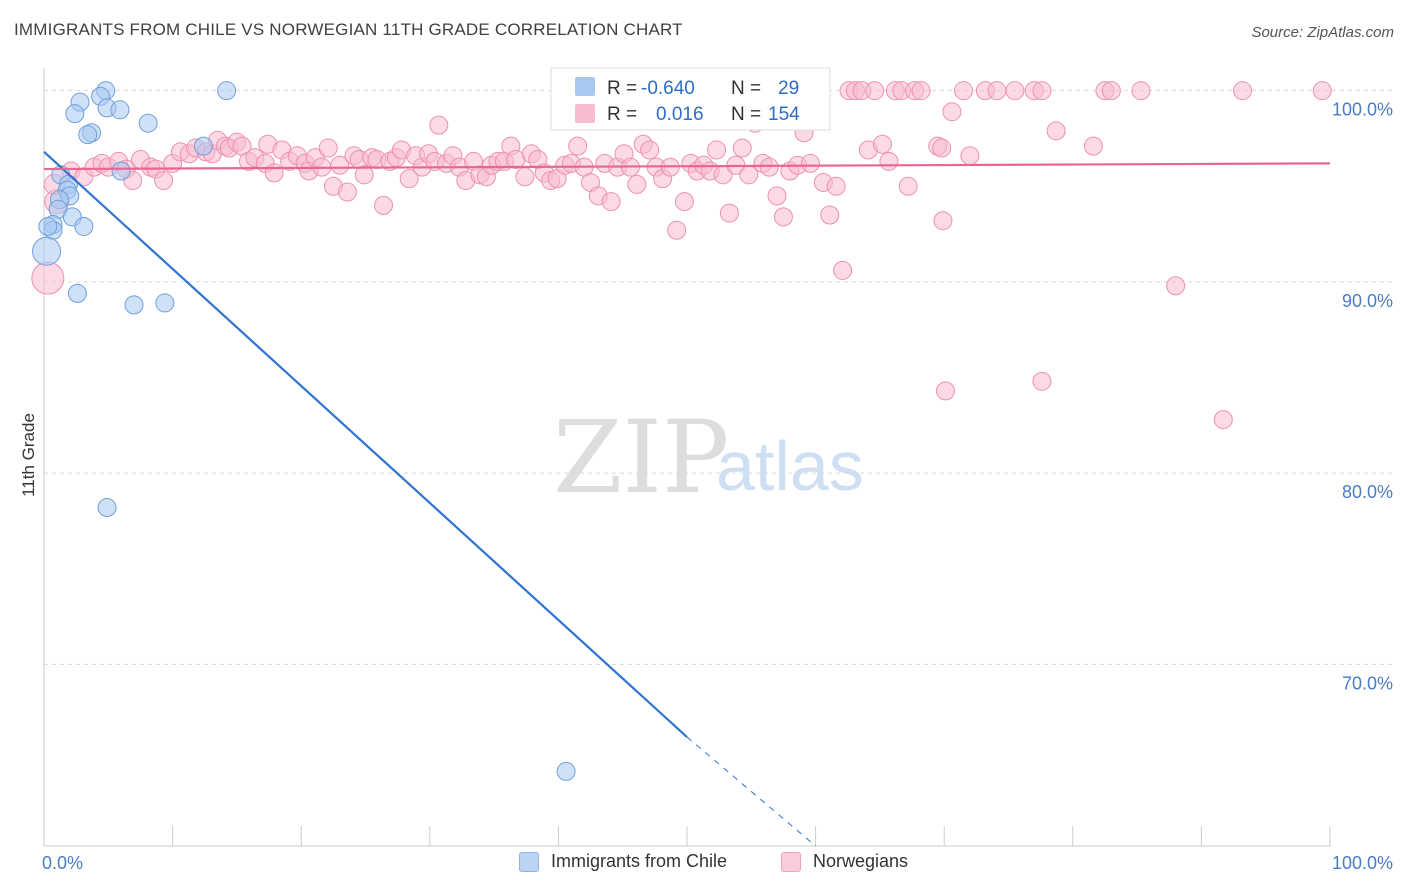 The height and width of the screenshot is (892, 1406). What do you see at coordinates (28, 455) in the screenshot?
I see `y-axis-label: 11th Grade` at bounding box center [28, 455].